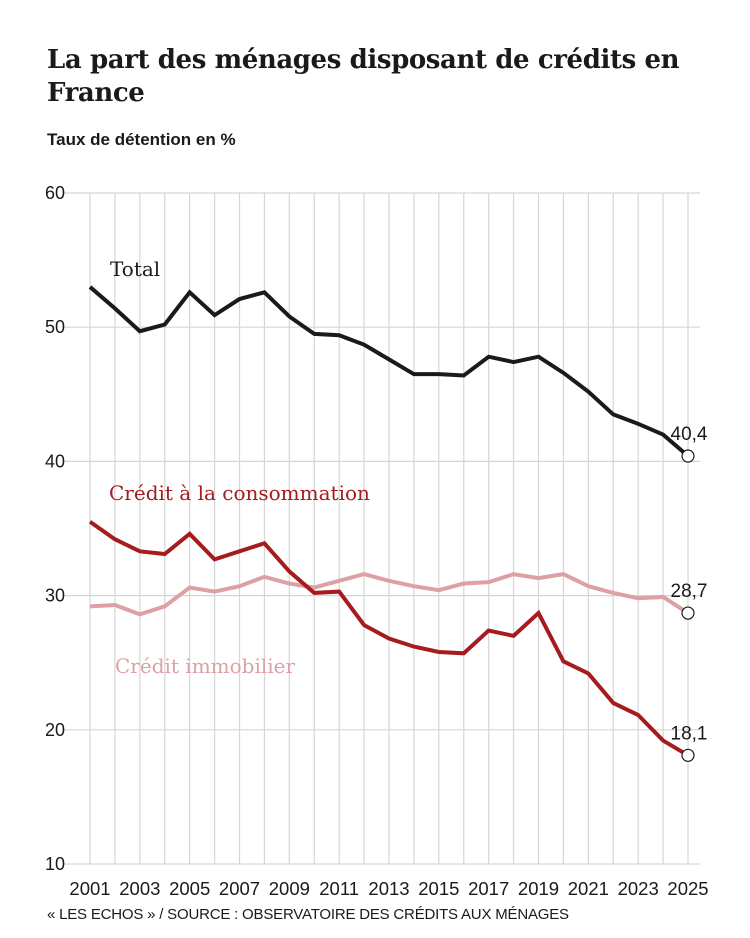 This screenshot has width=750, height=938. Describe the element at coordinates (55, 864) in the screenshot. I see `y-tick-label: 10` at that location.